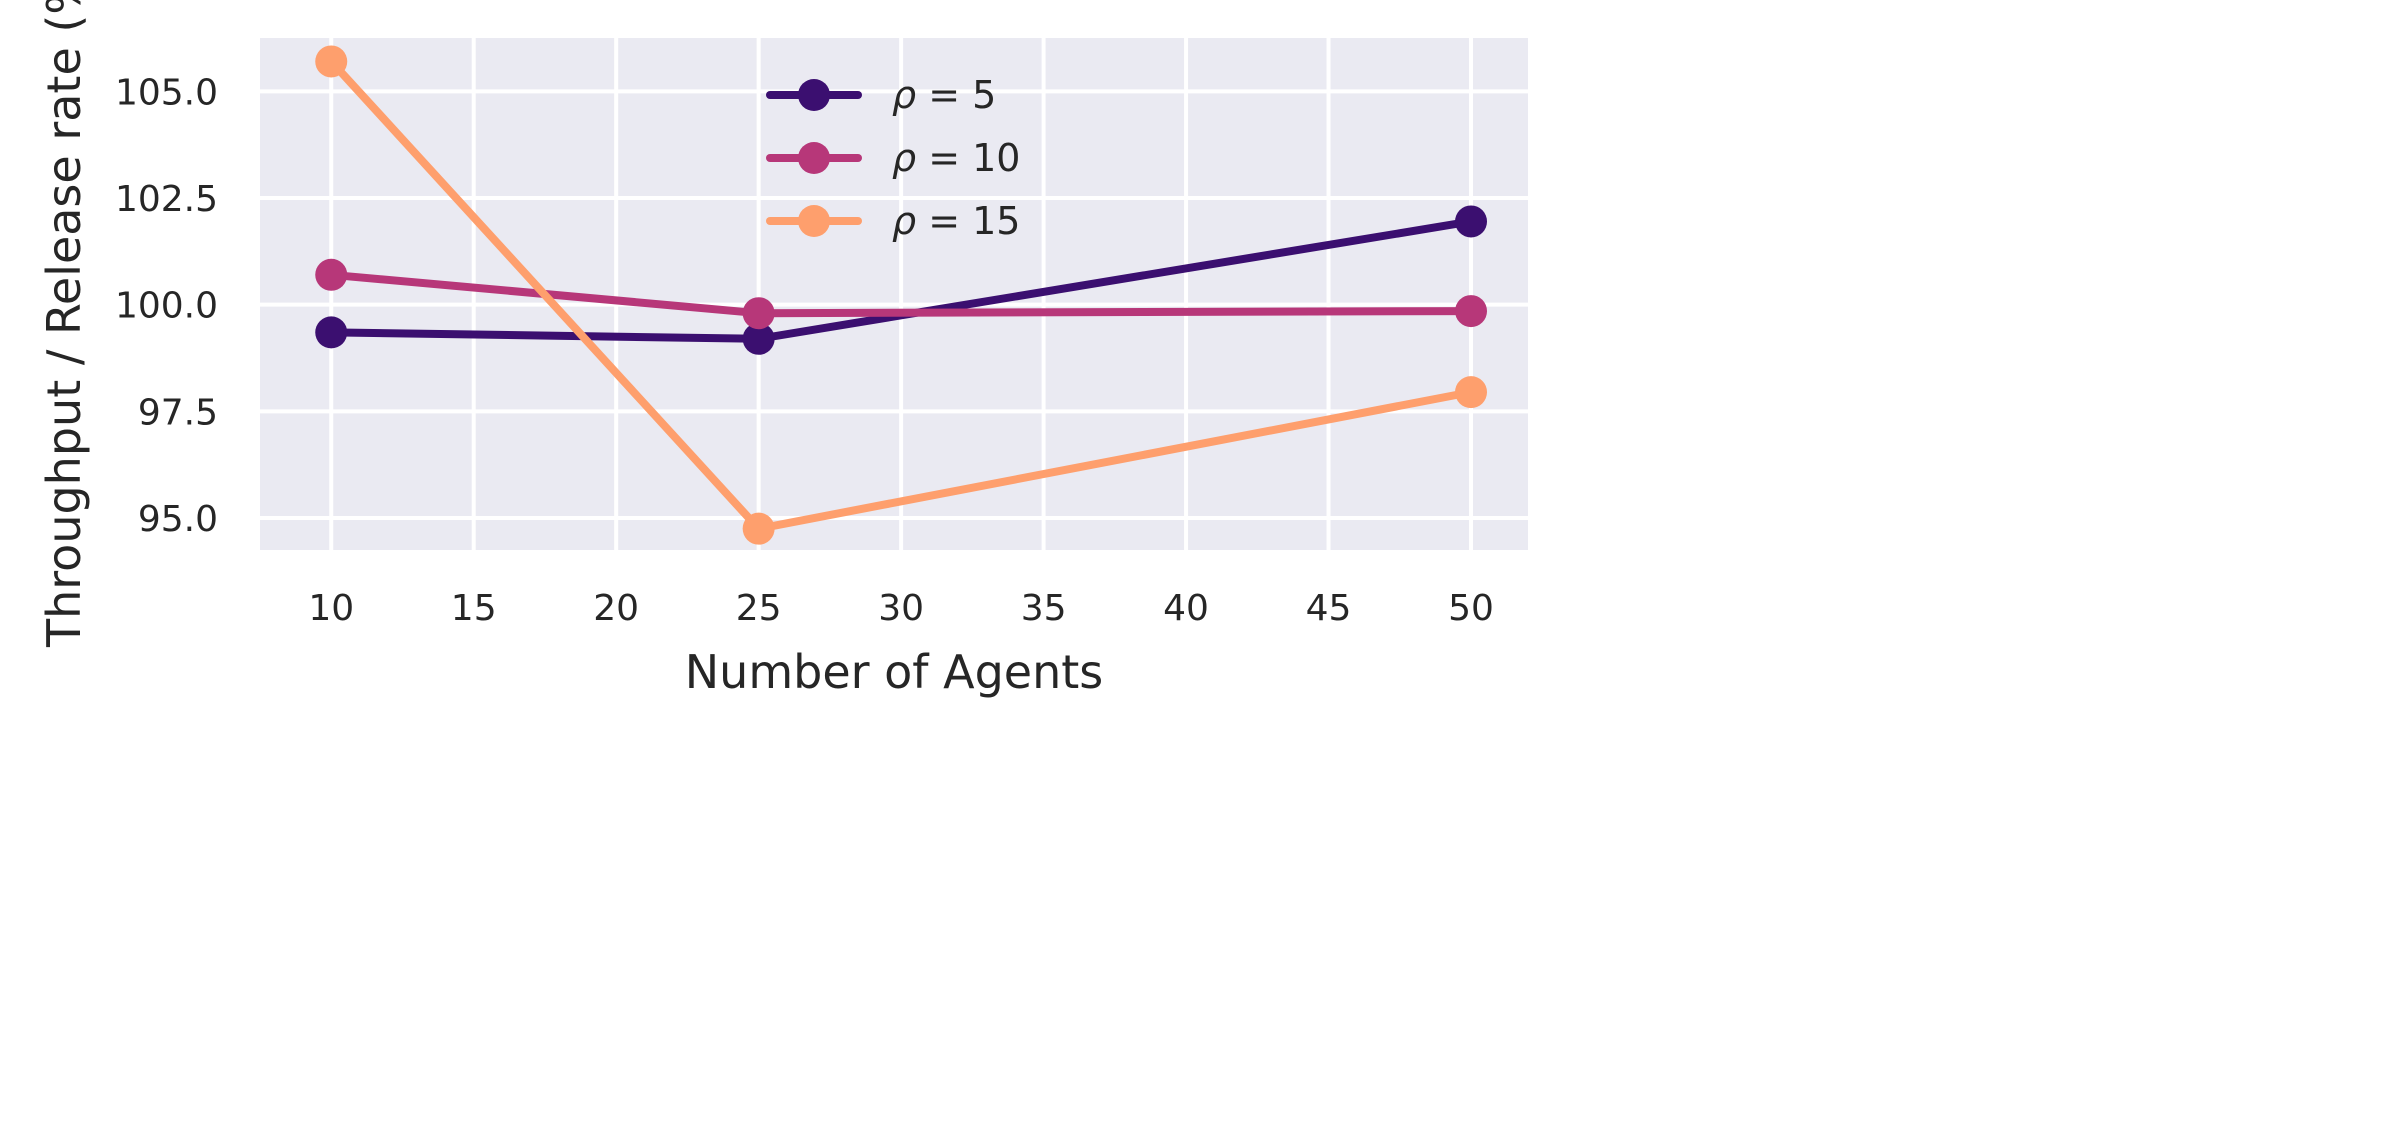 This screenshot has width=2400, height=1133. I want to click on y-tick-label: 97.5, so click(178, 412).